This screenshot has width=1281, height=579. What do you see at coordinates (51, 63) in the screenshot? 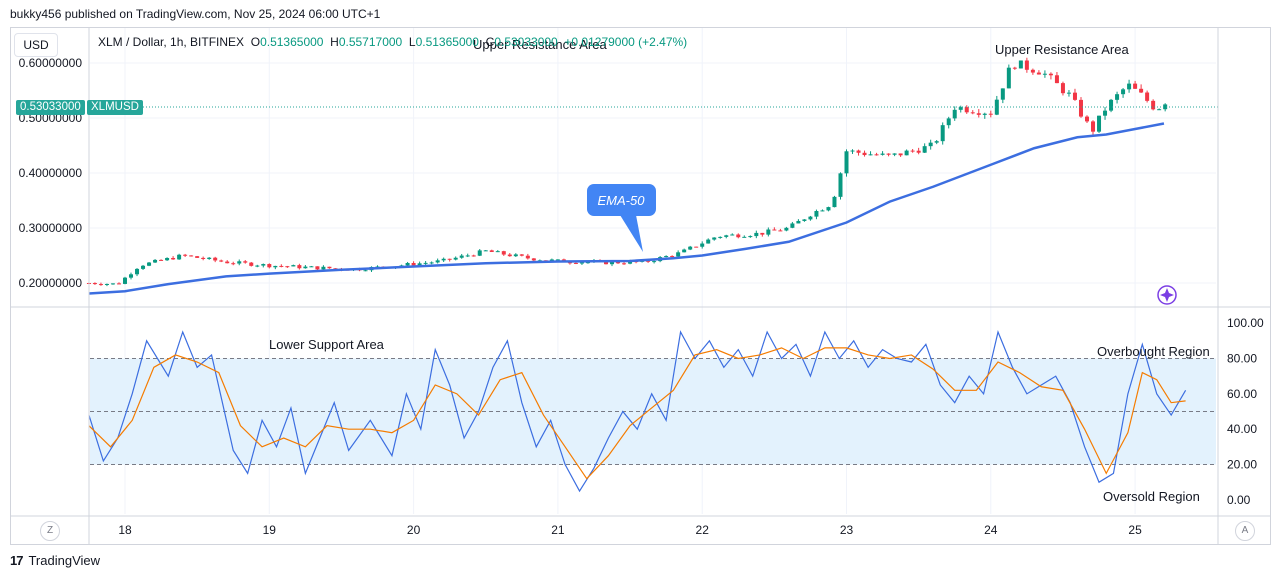
I see `price-tick-label: 0.60000000` at bounding box center [51, 63].